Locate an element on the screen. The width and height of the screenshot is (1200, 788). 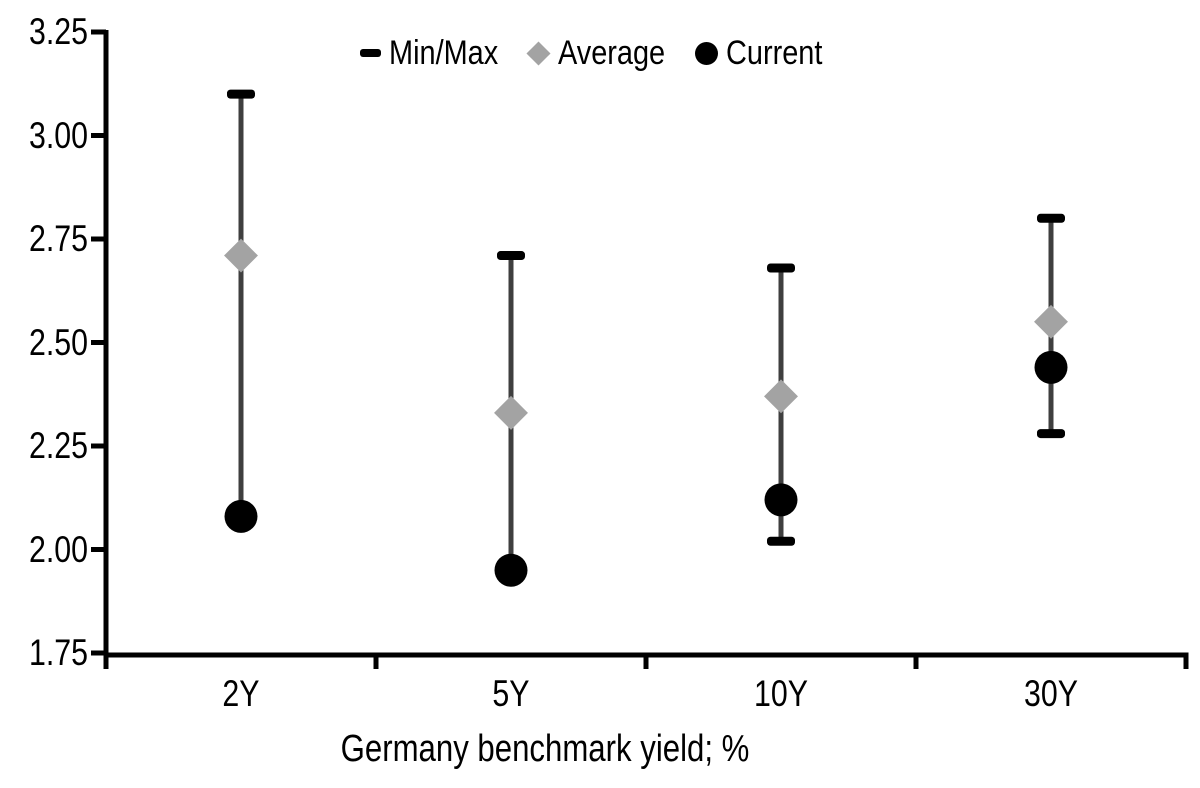
y-tick-label: 3.00 is located at coordinates (58, 135).